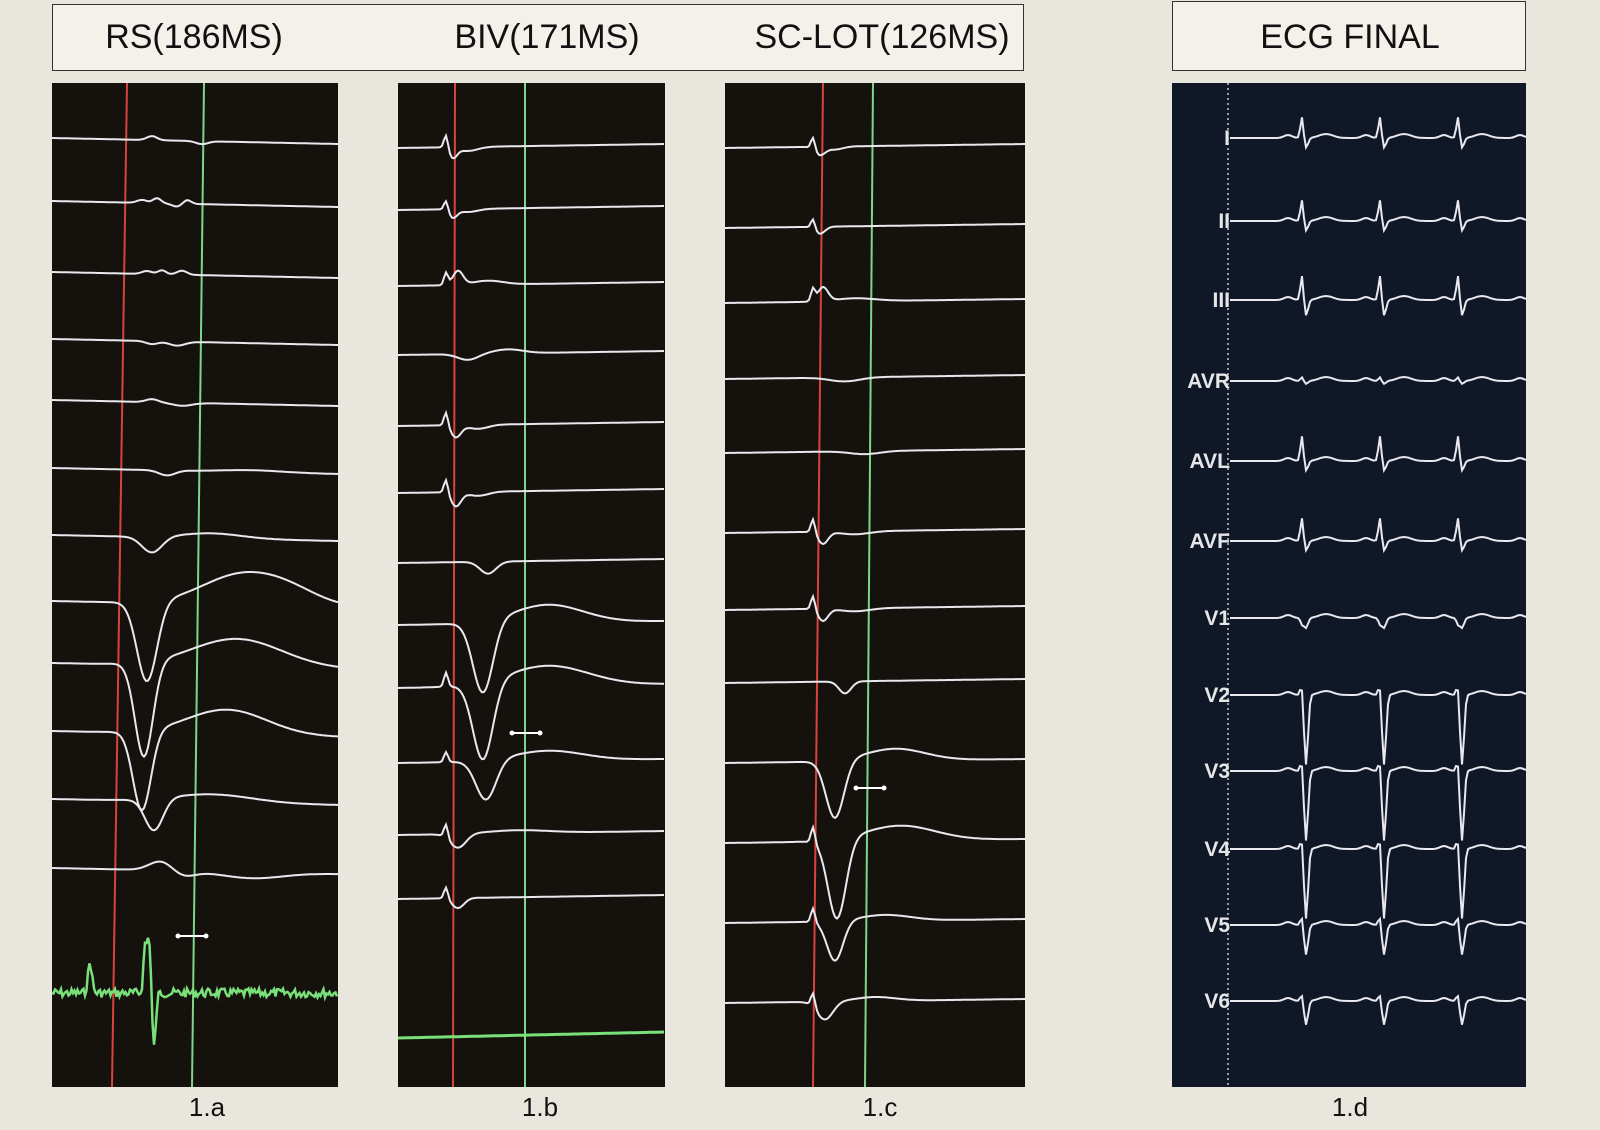 The height and width of the screenshot is (1130, 1600). I want to click on ecg-lead-label: V6, so click(1217, 1001).